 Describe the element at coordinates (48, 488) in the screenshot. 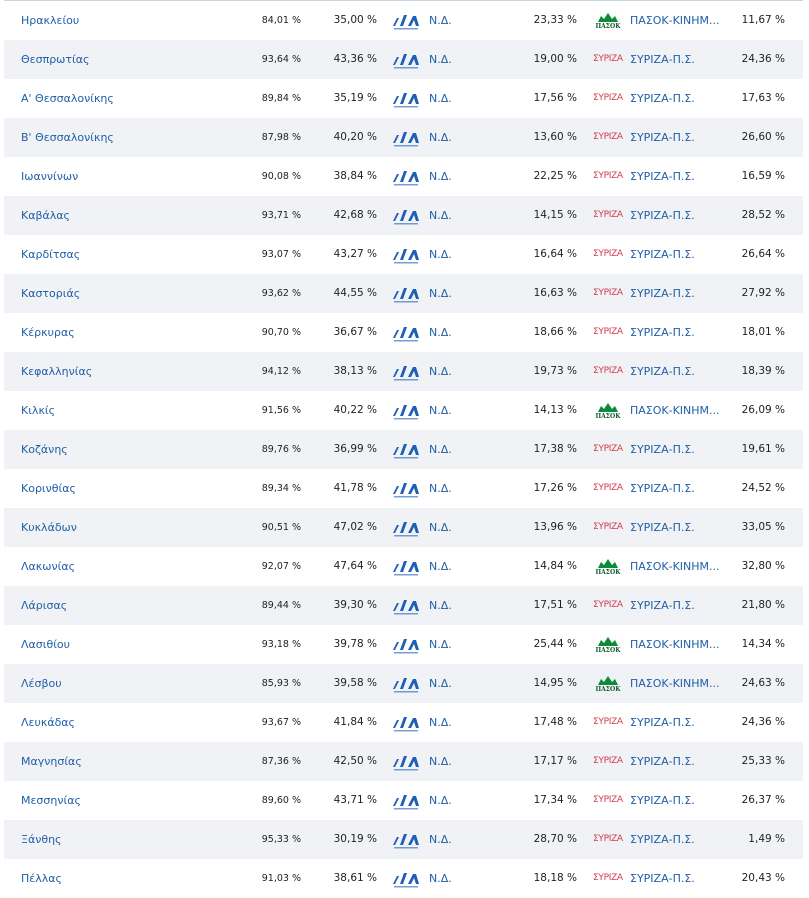

I see `constituency-link: Κορινθίας` at that location.